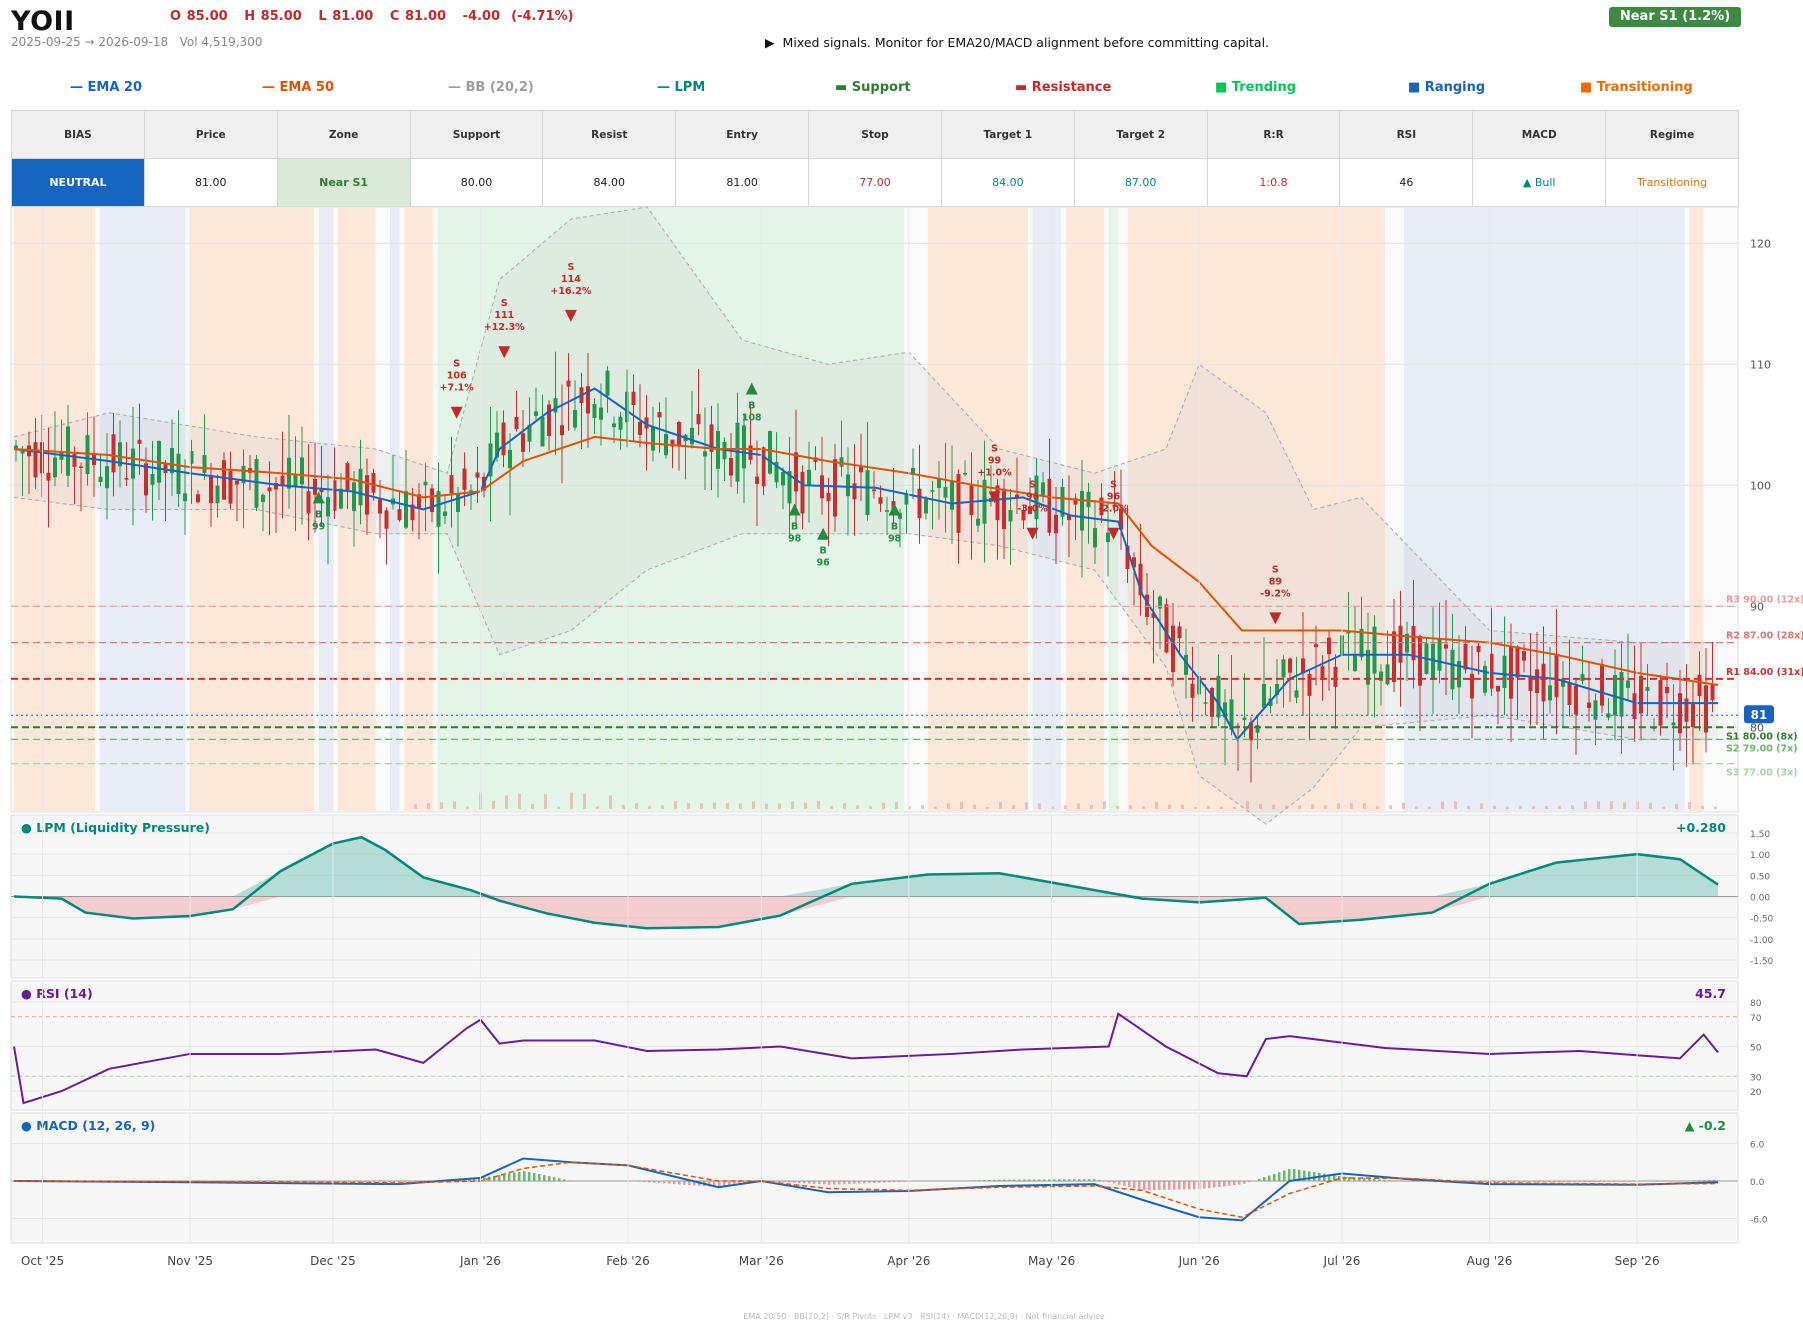  I want to click on x-tick-label: Aug '26, so click(1490, 1261).